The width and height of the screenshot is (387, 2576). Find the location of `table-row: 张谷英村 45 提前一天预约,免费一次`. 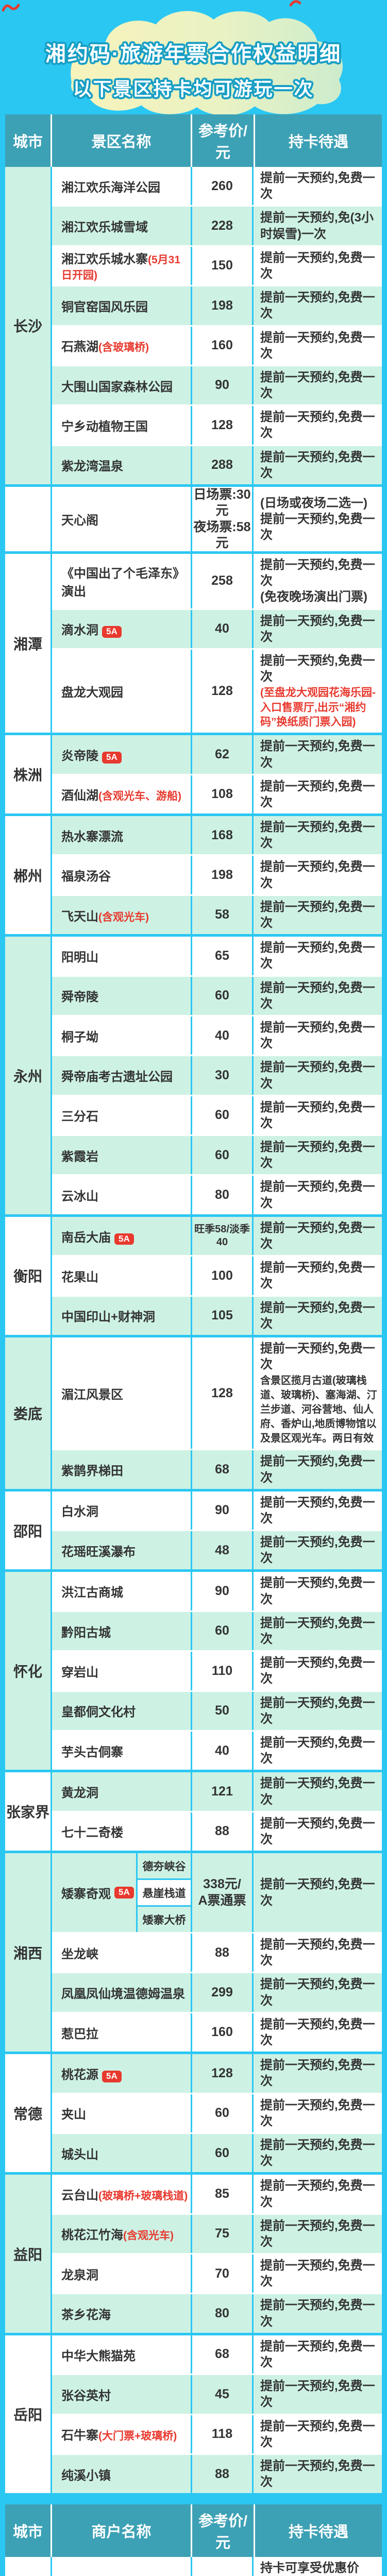

table-row: 张谷英村 45 提前一天预约,免费一次 is located at coordinates (217, 2394).